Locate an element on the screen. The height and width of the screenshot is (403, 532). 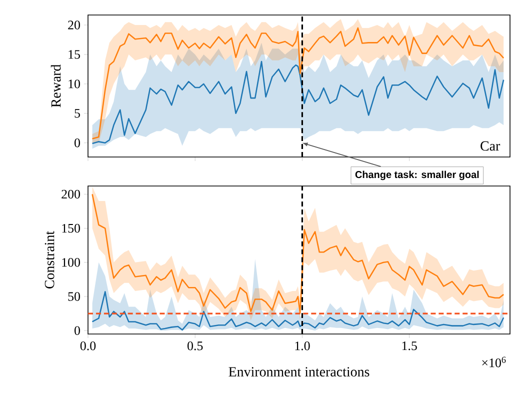
y-tick-label: 15 is located at coordinates (74, 54).